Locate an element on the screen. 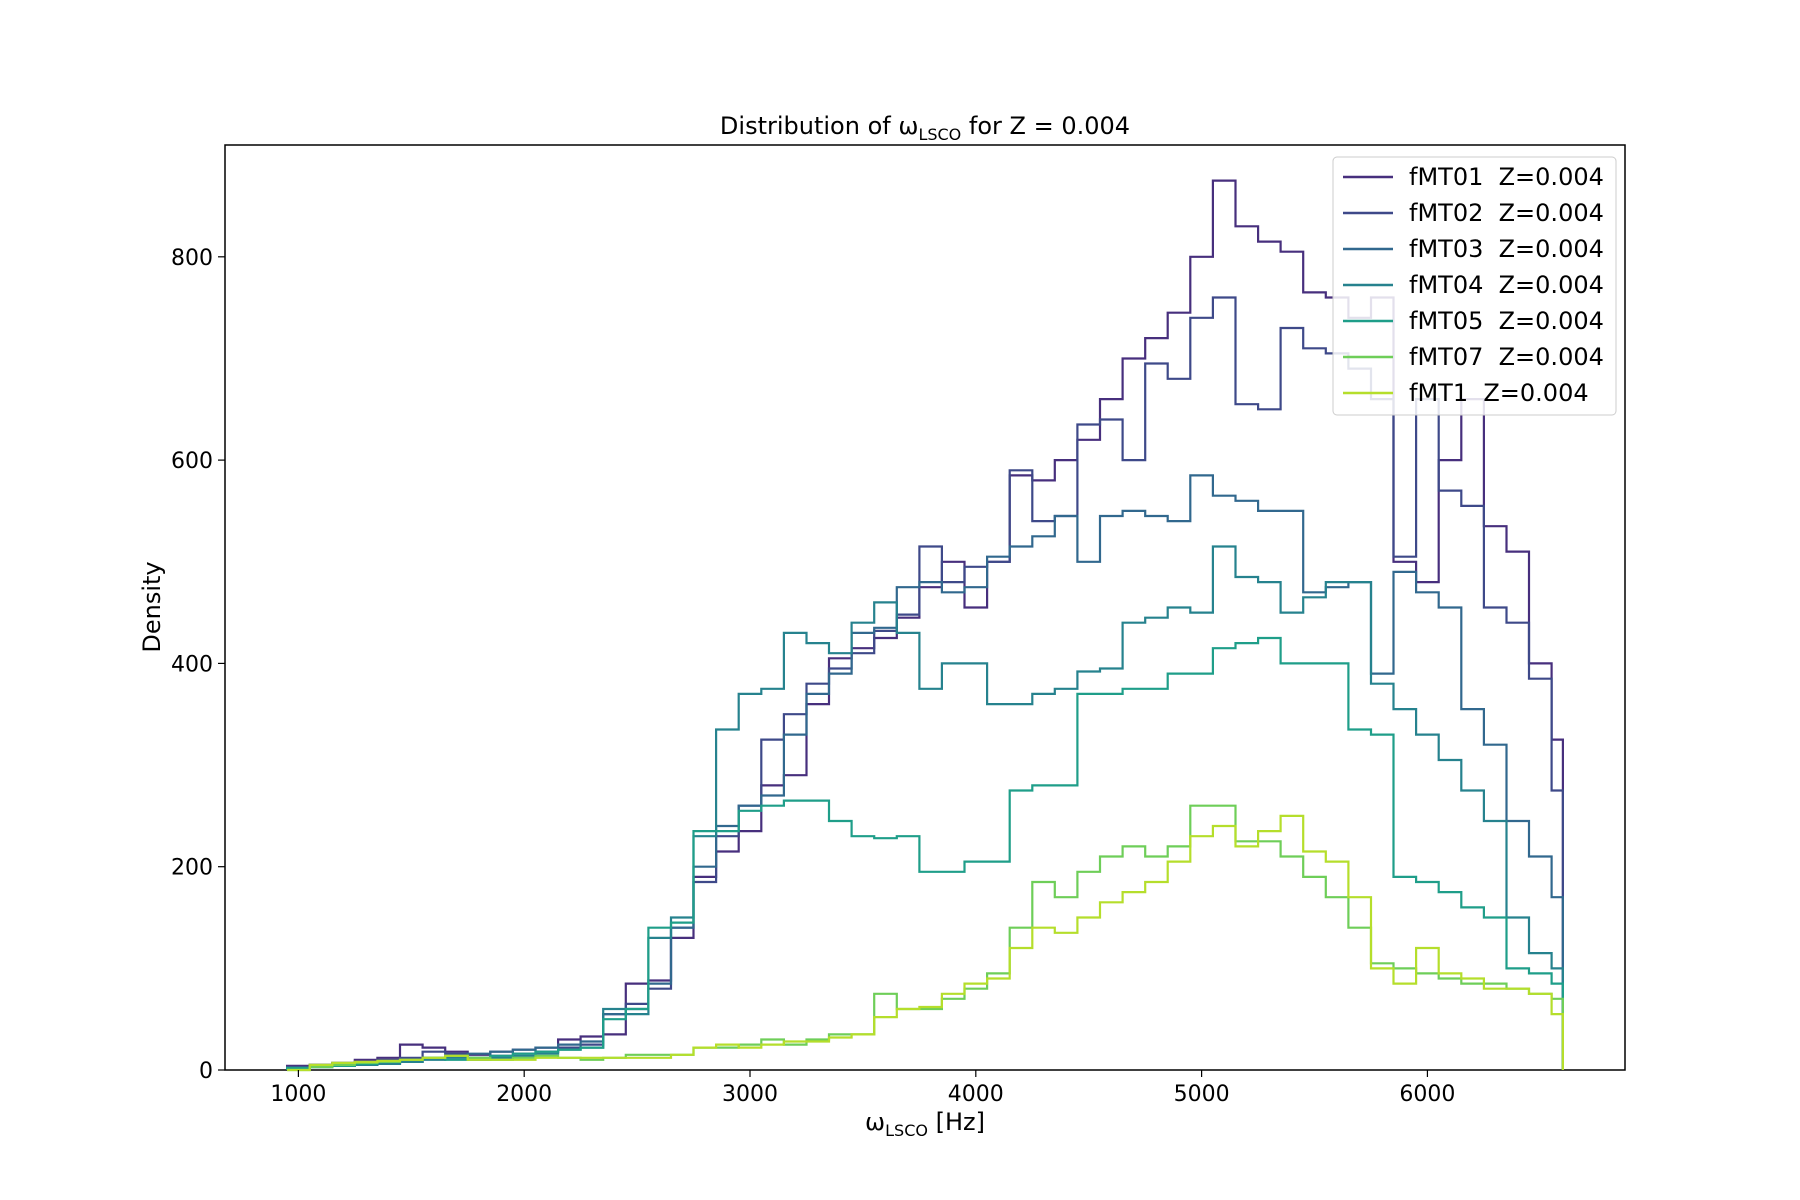  x-tick-label-2: 3000 is located at coordinates (750, 1094).